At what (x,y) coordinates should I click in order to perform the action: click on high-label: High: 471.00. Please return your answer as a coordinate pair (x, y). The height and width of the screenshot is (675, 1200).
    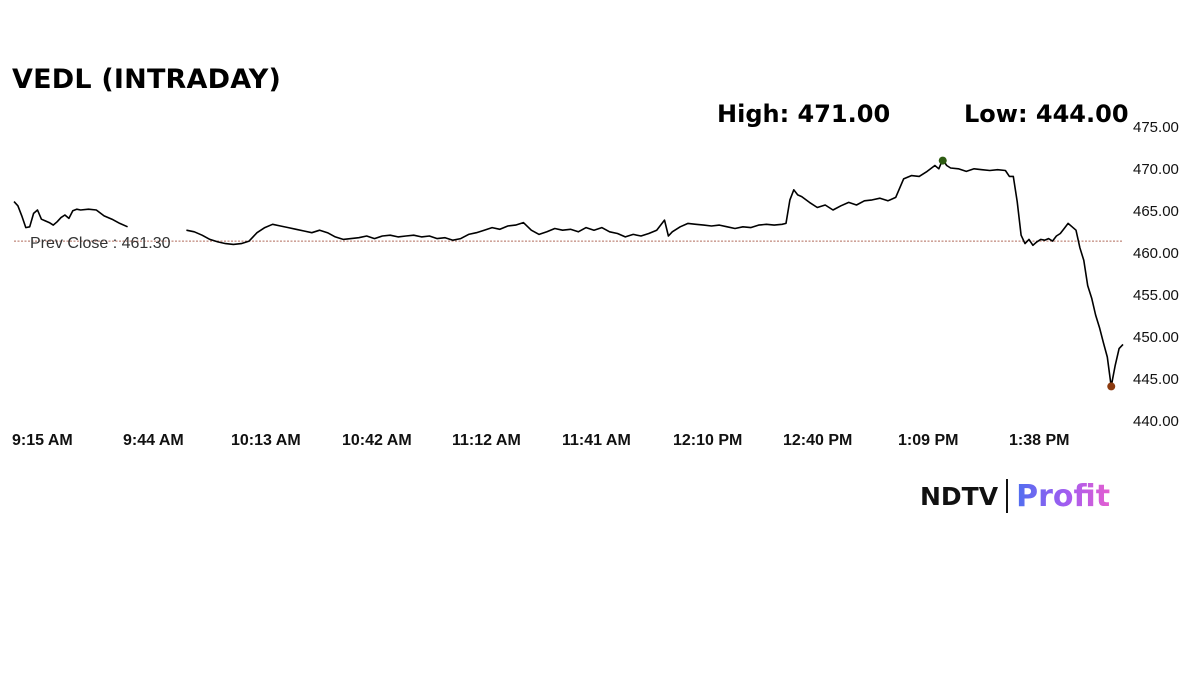
    Looking at the image, I should click on (804, 114).